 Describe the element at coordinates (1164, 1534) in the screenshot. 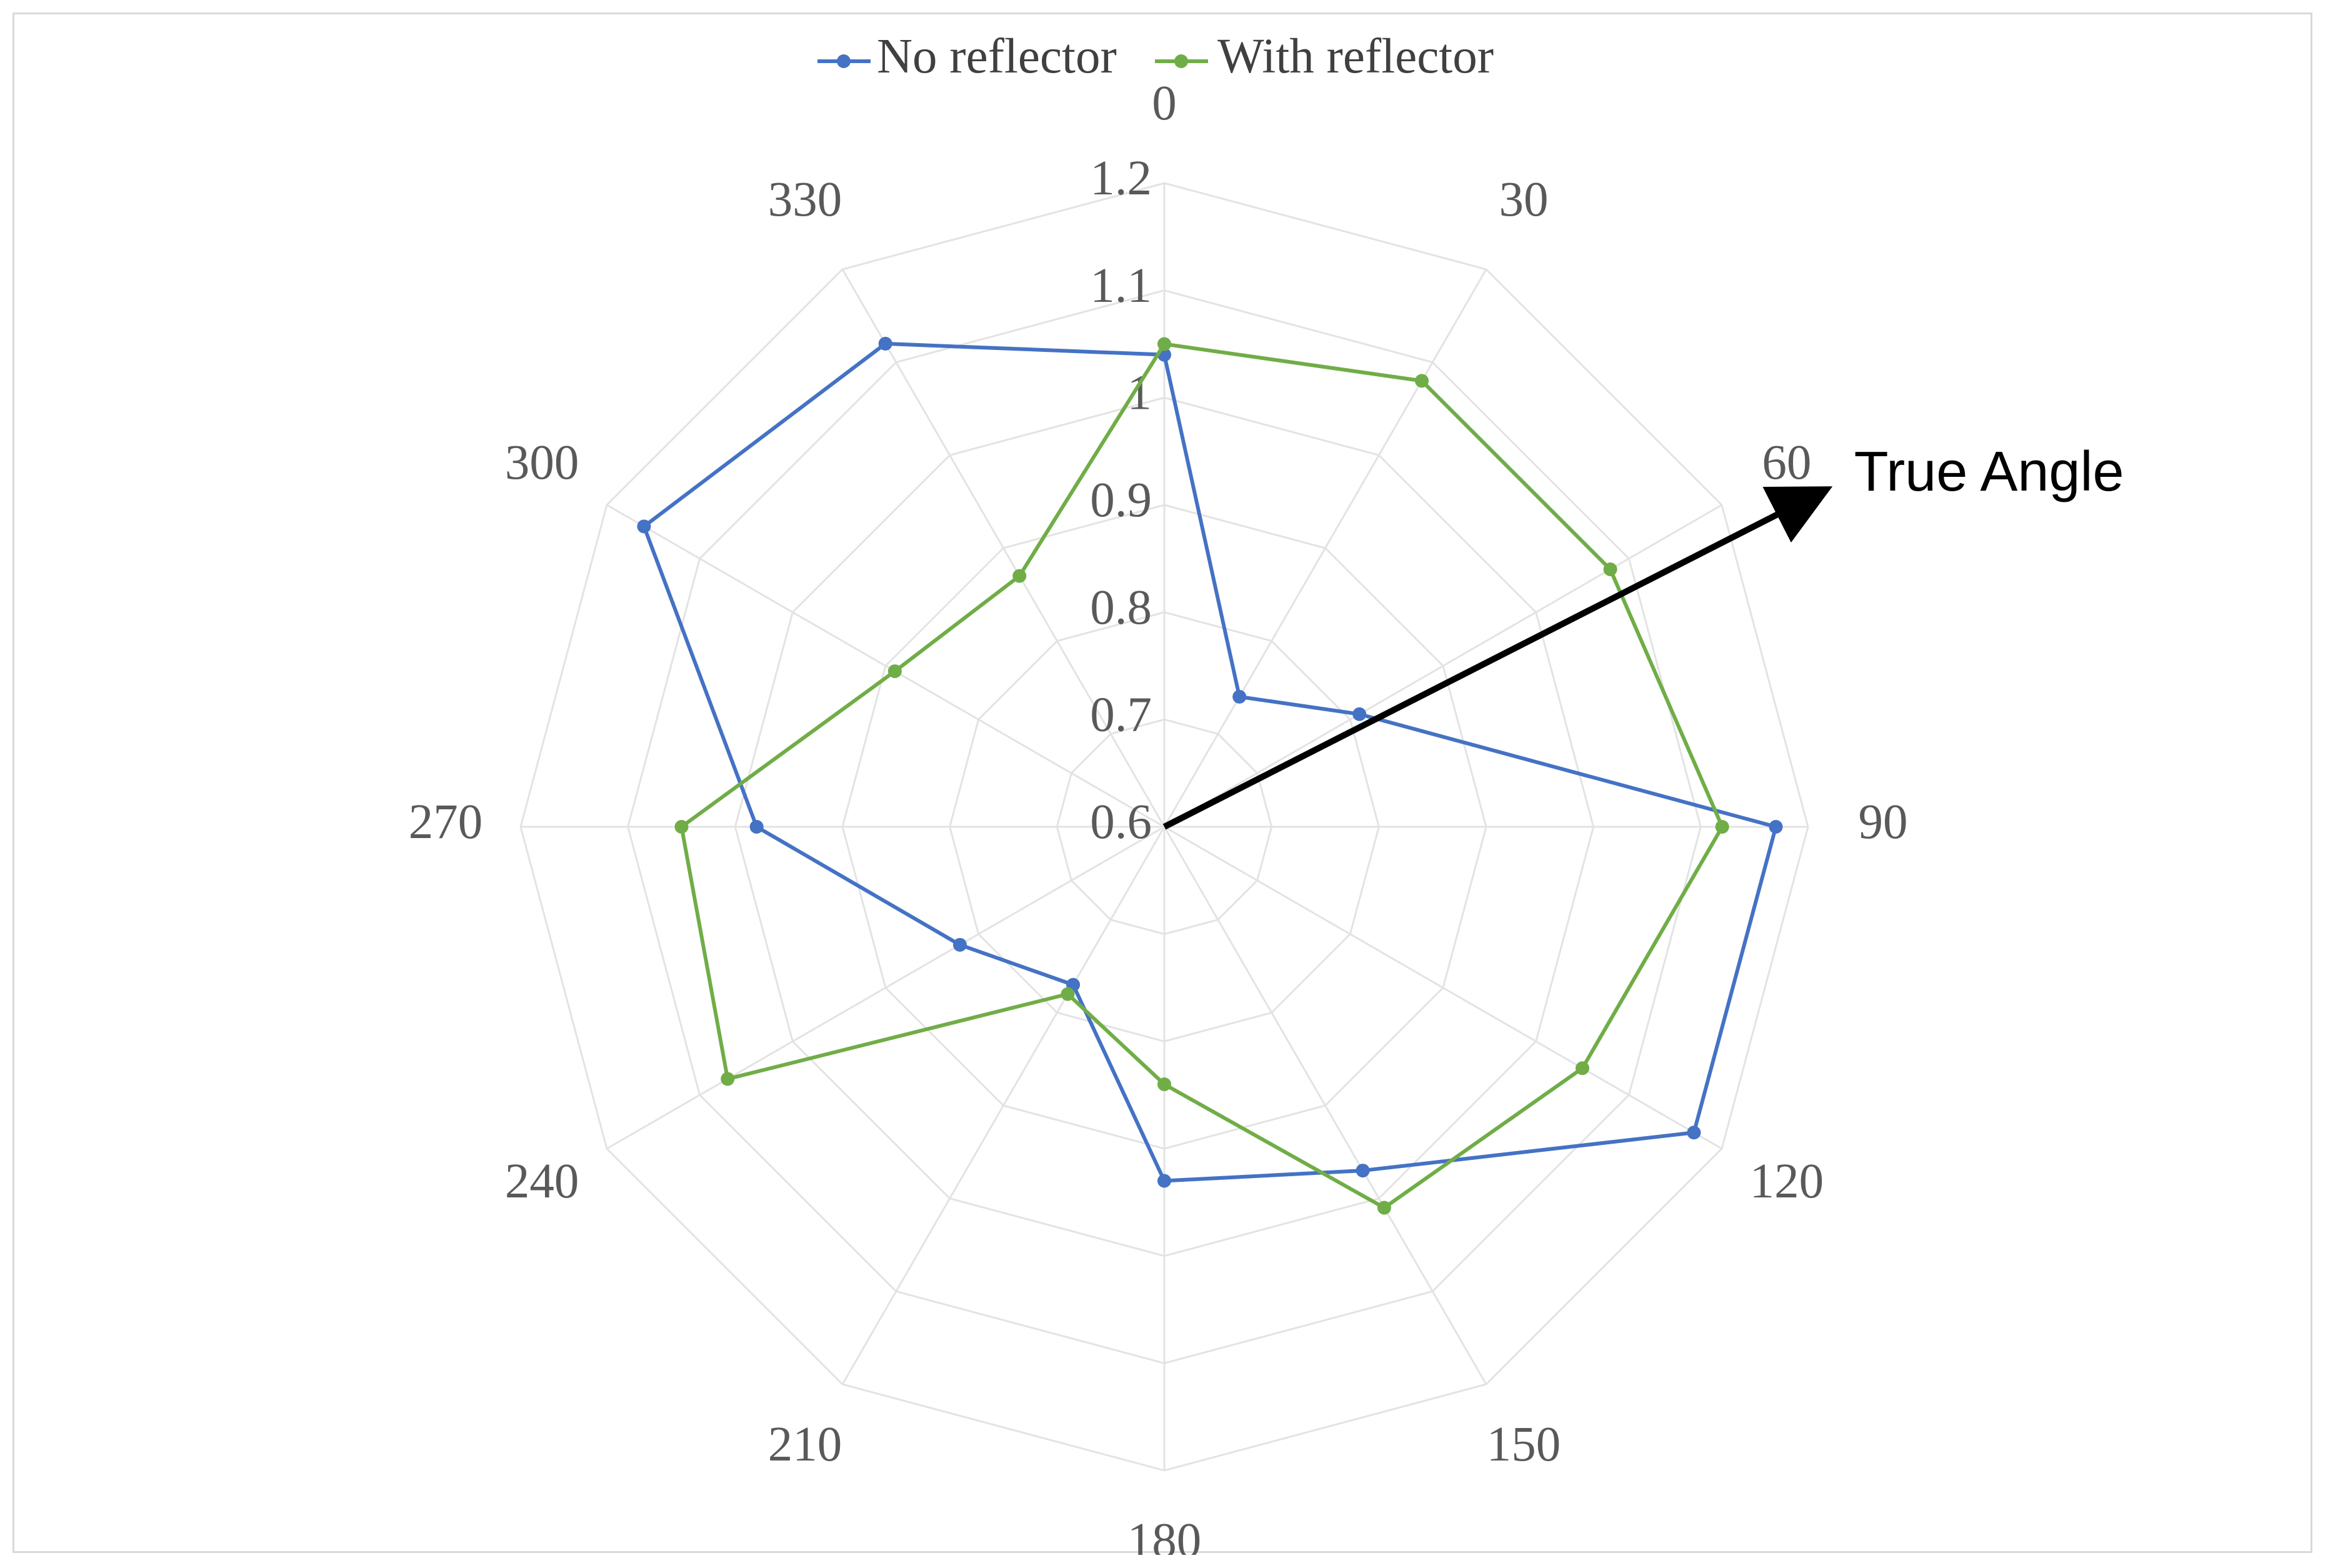

I see `angle-label-180: 180` at that location.